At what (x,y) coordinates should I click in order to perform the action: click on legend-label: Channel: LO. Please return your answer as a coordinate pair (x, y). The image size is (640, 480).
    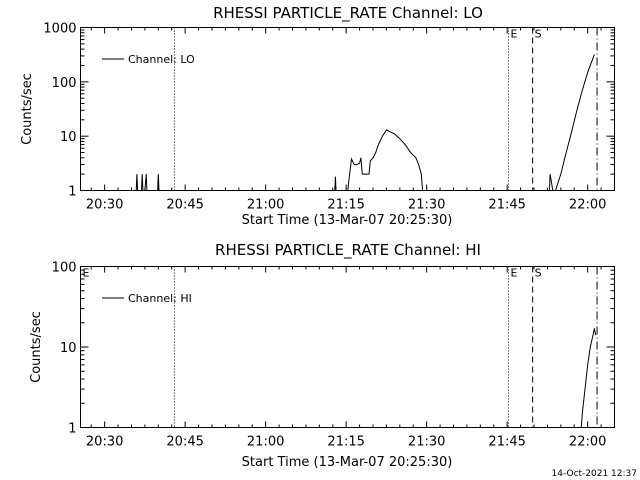
    Looking at the image, I should click on (161, 59).